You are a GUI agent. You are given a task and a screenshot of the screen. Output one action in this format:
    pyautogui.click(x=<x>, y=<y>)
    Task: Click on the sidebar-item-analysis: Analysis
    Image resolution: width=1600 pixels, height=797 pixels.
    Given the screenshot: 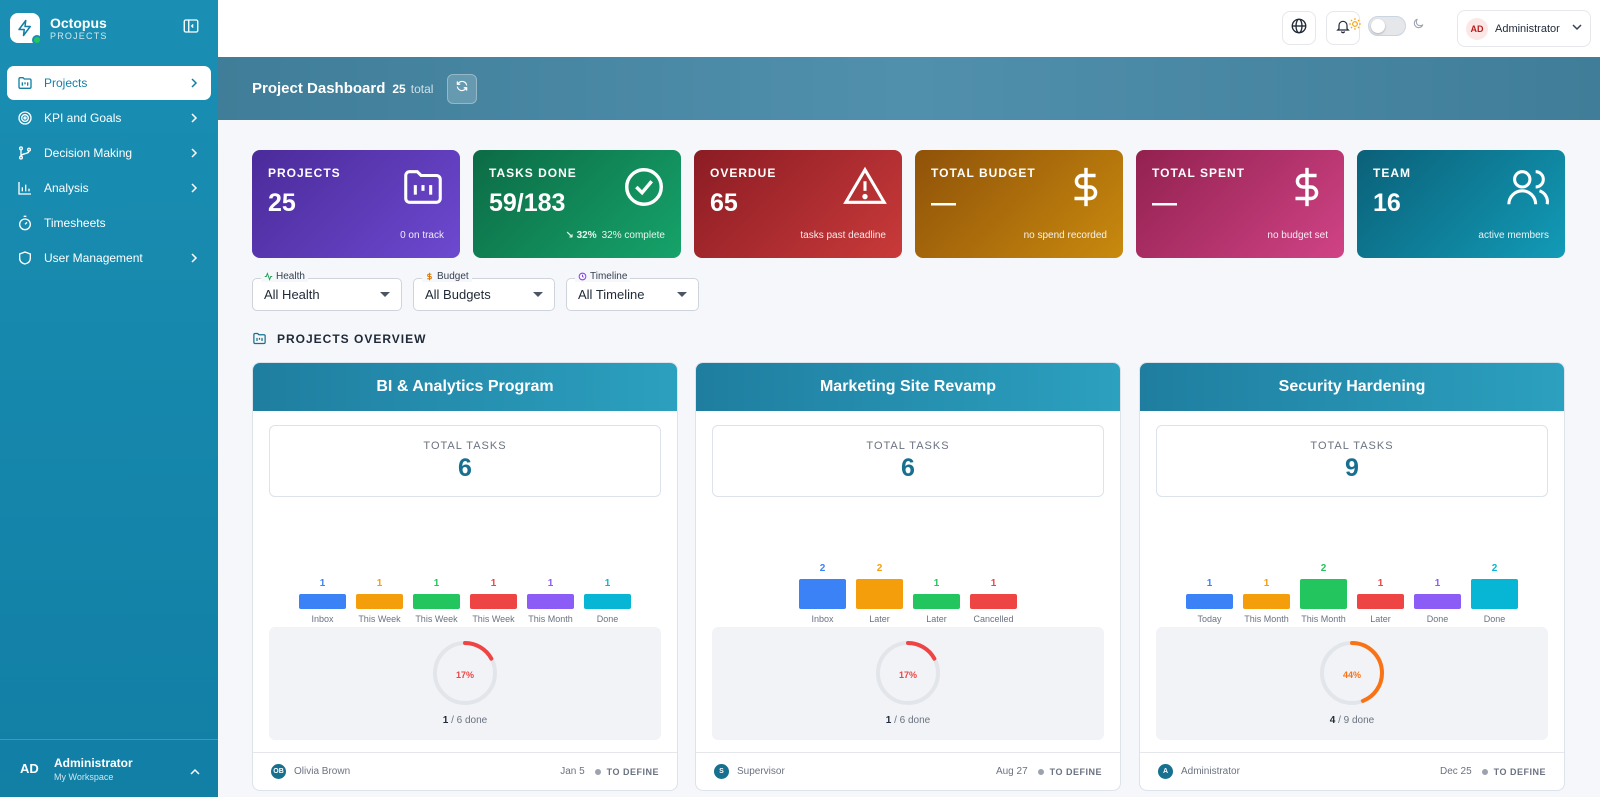 What is the action you would take?
    pyautogui.click(x=109, y=188)
    